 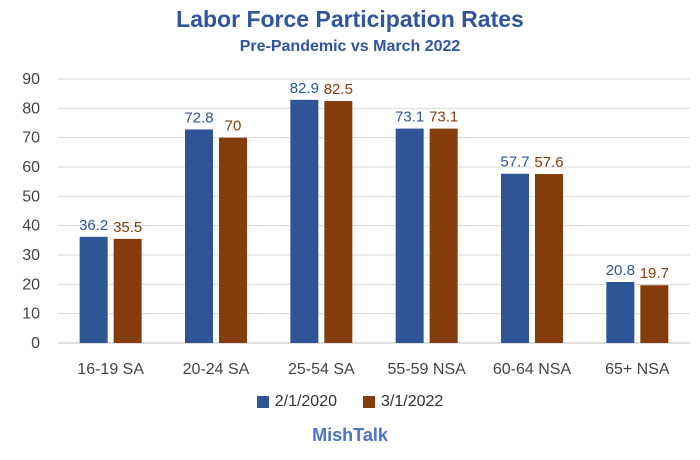 What do you see at coordinates (654, 273) in the screenshot?
I see `data-label-series-2: 19.7` at bounding box center [654, 273].